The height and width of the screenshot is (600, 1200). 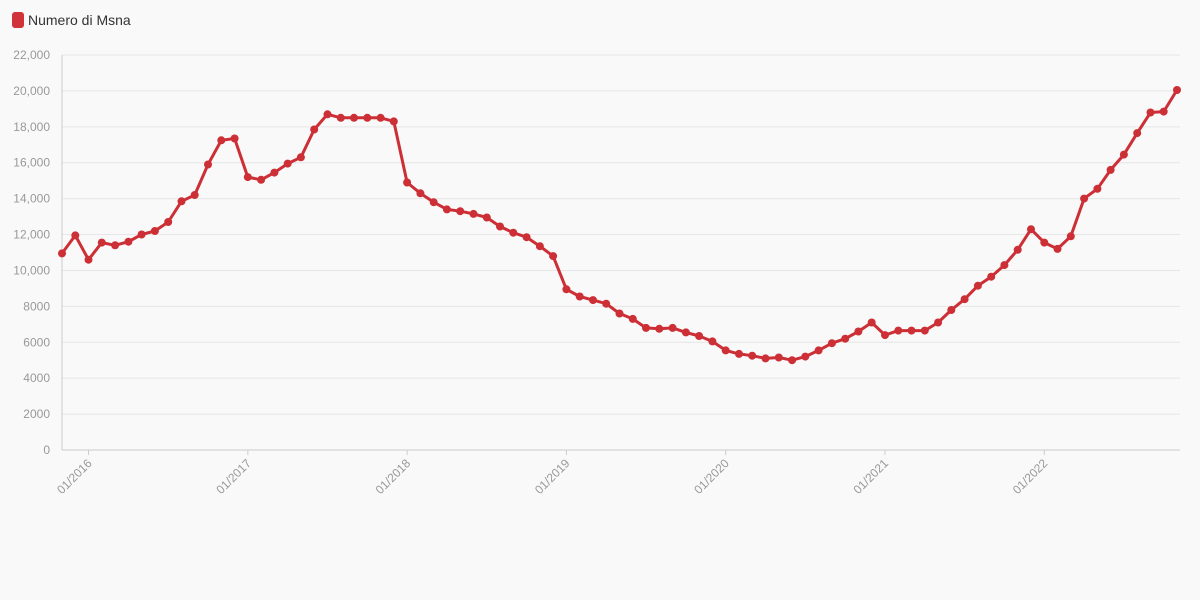 What do you see at coordinates (36, 306) in the screenshot?
I see `y-tick-label: 8000` at bounding box center [36, 306].